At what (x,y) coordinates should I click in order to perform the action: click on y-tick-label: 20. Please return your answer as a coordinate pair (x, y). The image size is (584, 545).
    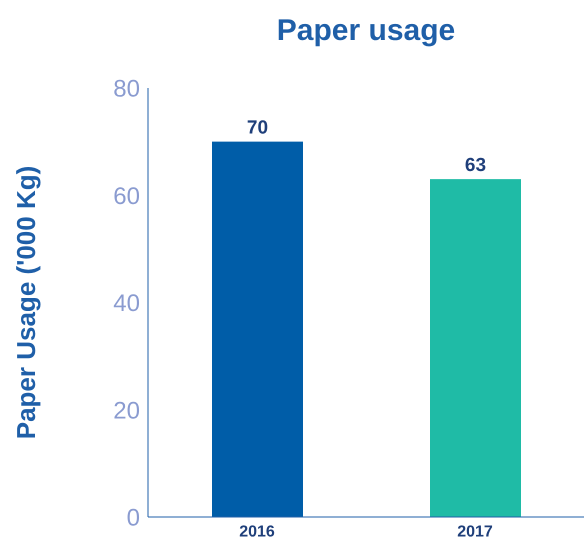
    Looking at the image, I should click on (126, 410).